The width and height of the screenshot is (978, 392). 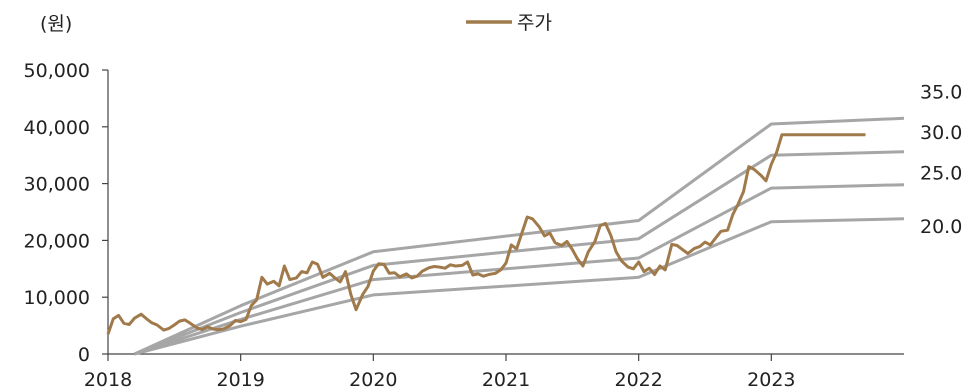 I want to click on x-axis-ticks: 2018 2019 2020 2021 2022 2023, so click(x=440, y=372).